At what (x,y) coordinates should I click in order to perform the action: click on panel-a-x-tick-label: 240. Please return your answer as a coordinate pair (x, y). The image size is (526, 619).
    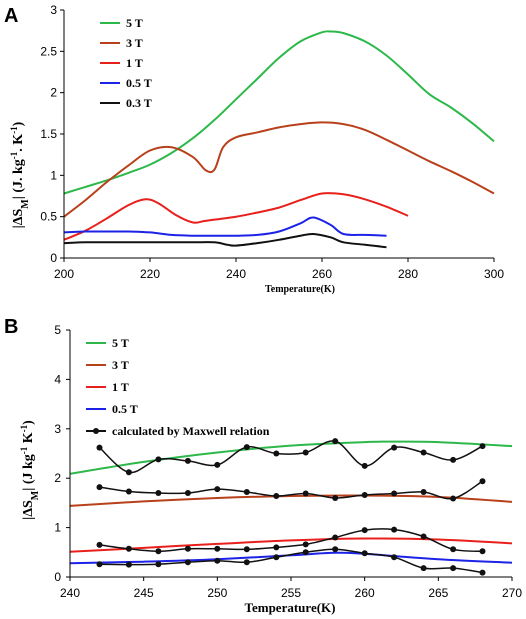
    Looking at the image, I should click on (236, 274).